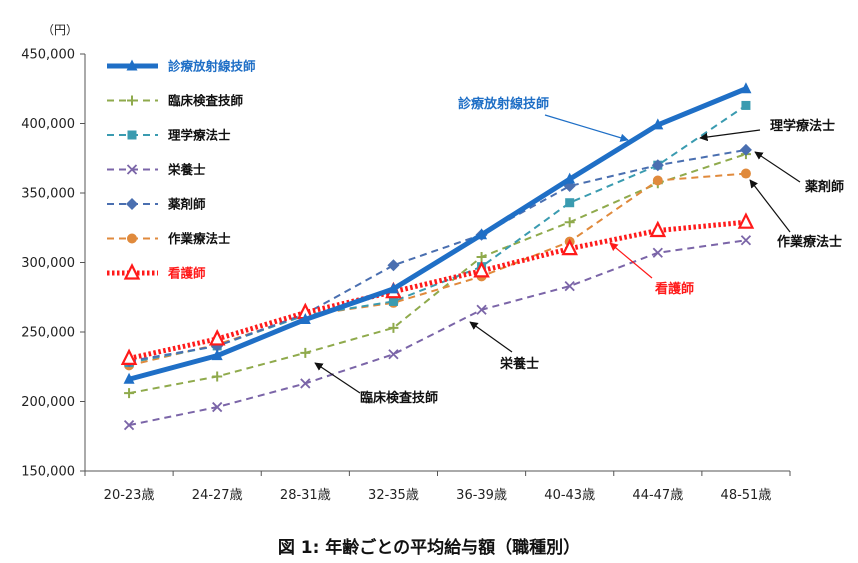 The width and height of the screenshot is (858, 563). What do you see at coordinates (802, 126) in the screenshot?
I see `annotation-label: 理学療法士` at bounding box center [802, 126].